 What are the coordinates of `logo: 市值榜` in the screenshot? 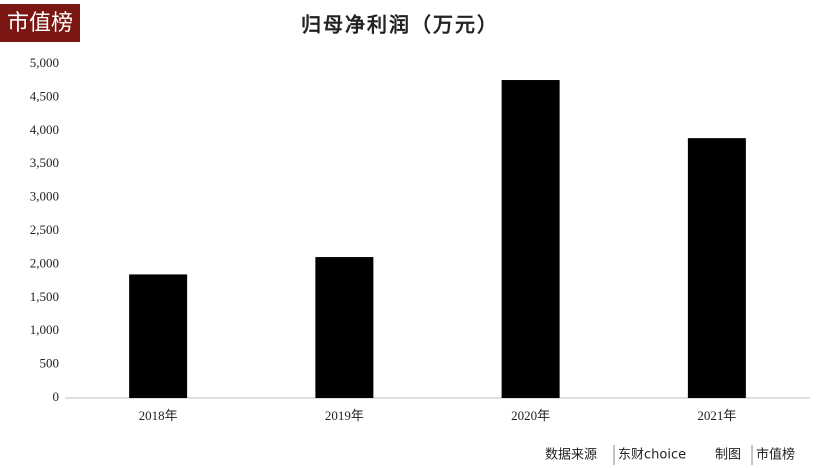 It's located at (40, 23).